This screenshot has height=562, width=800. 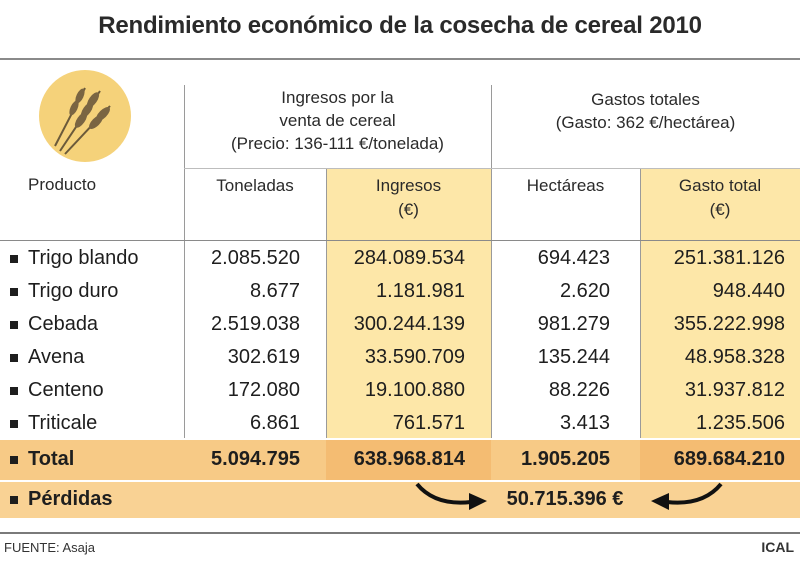 What do you see at coordinates (409, 258) in the screenshot?
I see `ingresos-cell: 284.089.534` at bounding box center [409, 258].